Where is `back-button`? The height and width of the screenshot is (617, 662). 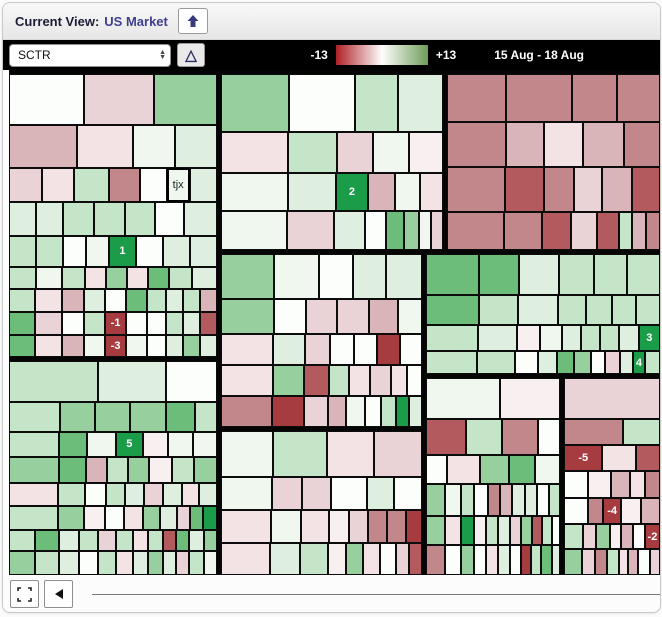
back-button is located at coordinates (58, 594).